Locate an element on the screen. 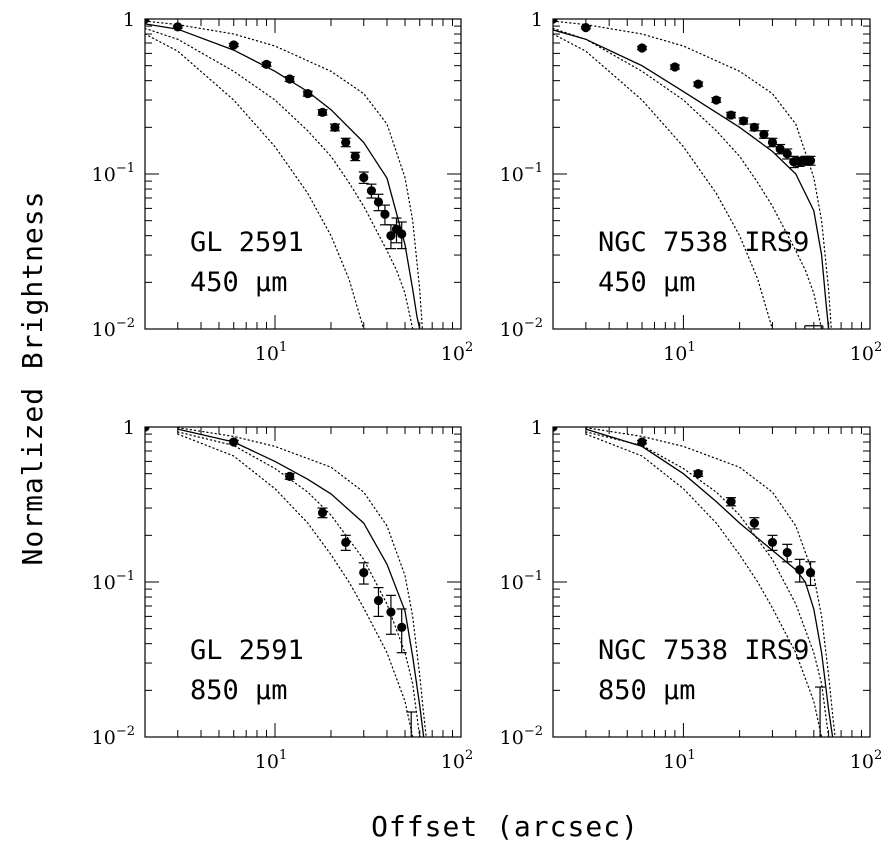 This screenshot has width=893, height=844. y-axis-title: Normalized Brightness is located at coordinates (32, 377).